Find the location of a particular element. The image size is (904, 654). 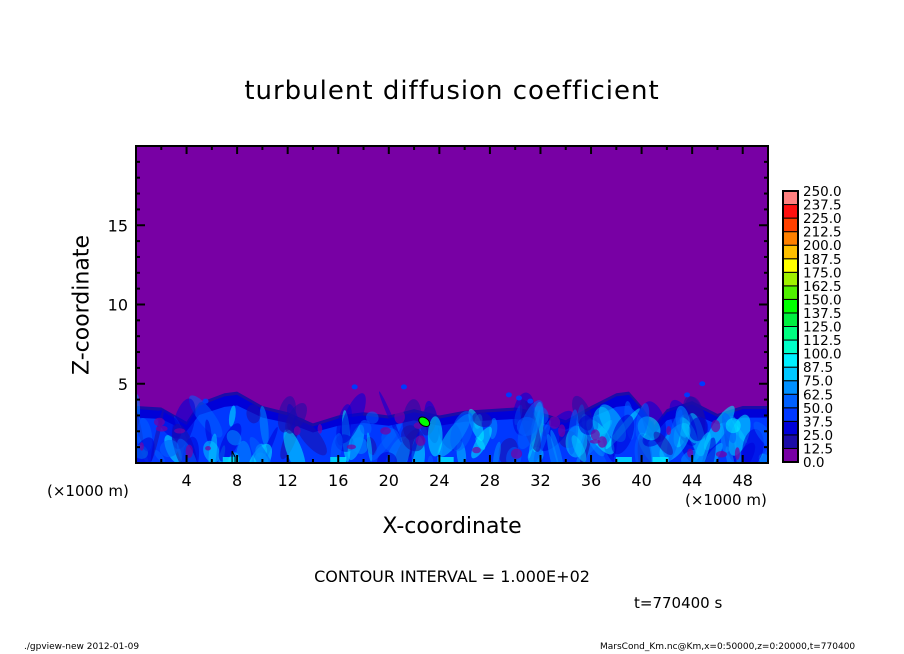

x-tick-label: 40 is located at coordinates (641, 480).